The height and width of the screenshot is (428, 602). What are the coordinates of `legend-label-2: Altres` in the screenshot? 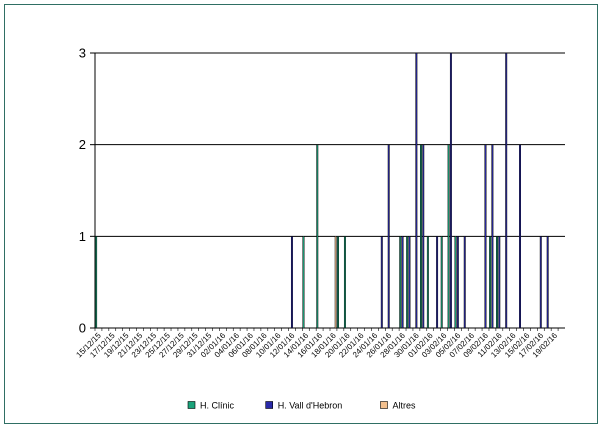 It's located at (405, 406).